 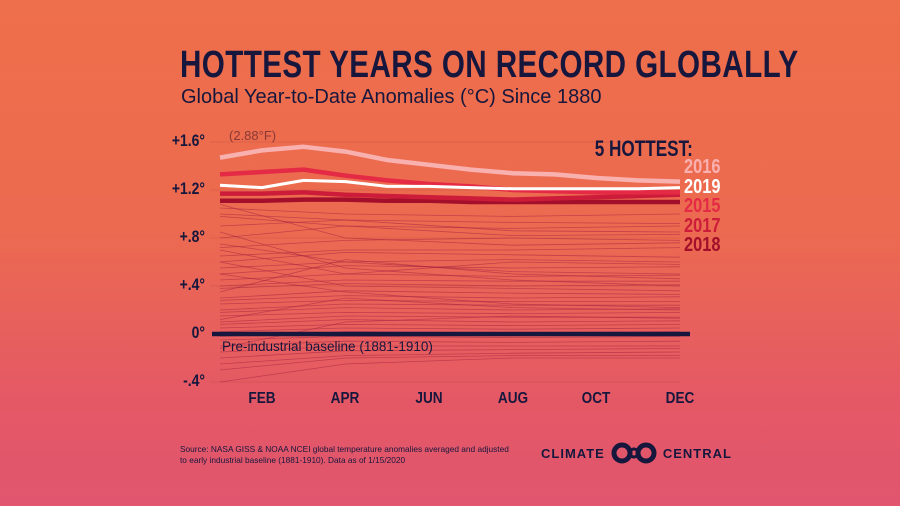 I want to click on logo-rings-icon, so click(x=634, y=453).